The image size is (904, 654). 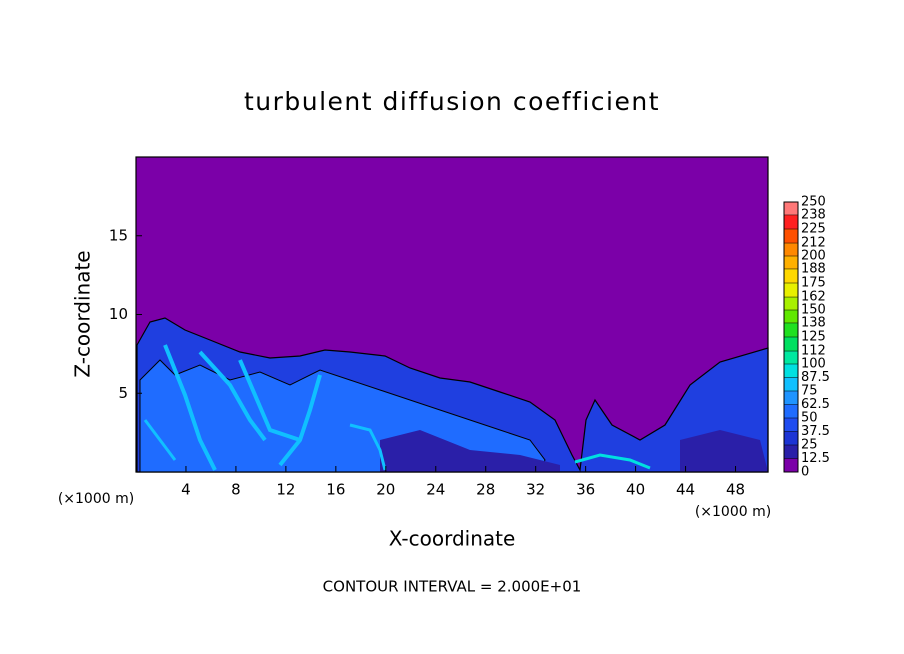 I want to click on x-tick-label: 20, so click(x=385, y=490).